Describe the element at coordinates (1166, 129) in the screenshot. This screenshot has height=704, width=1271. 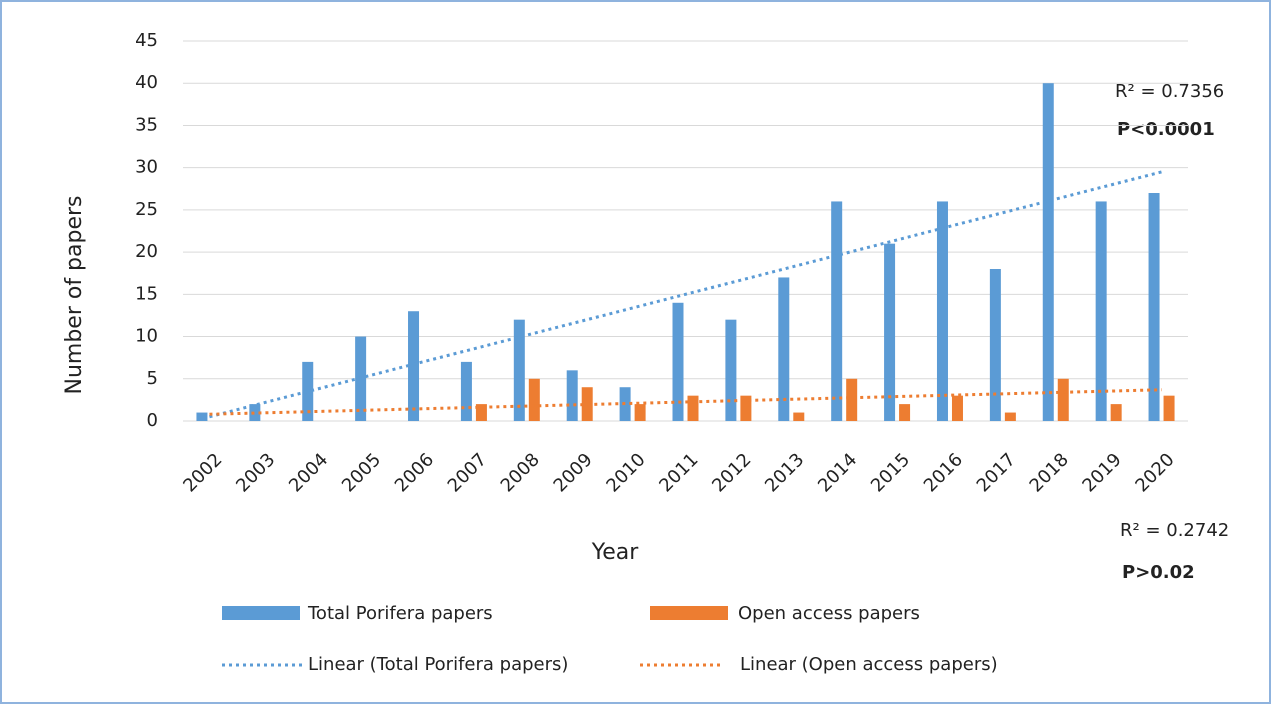
I see `annotation: P<0.0001` at that location.